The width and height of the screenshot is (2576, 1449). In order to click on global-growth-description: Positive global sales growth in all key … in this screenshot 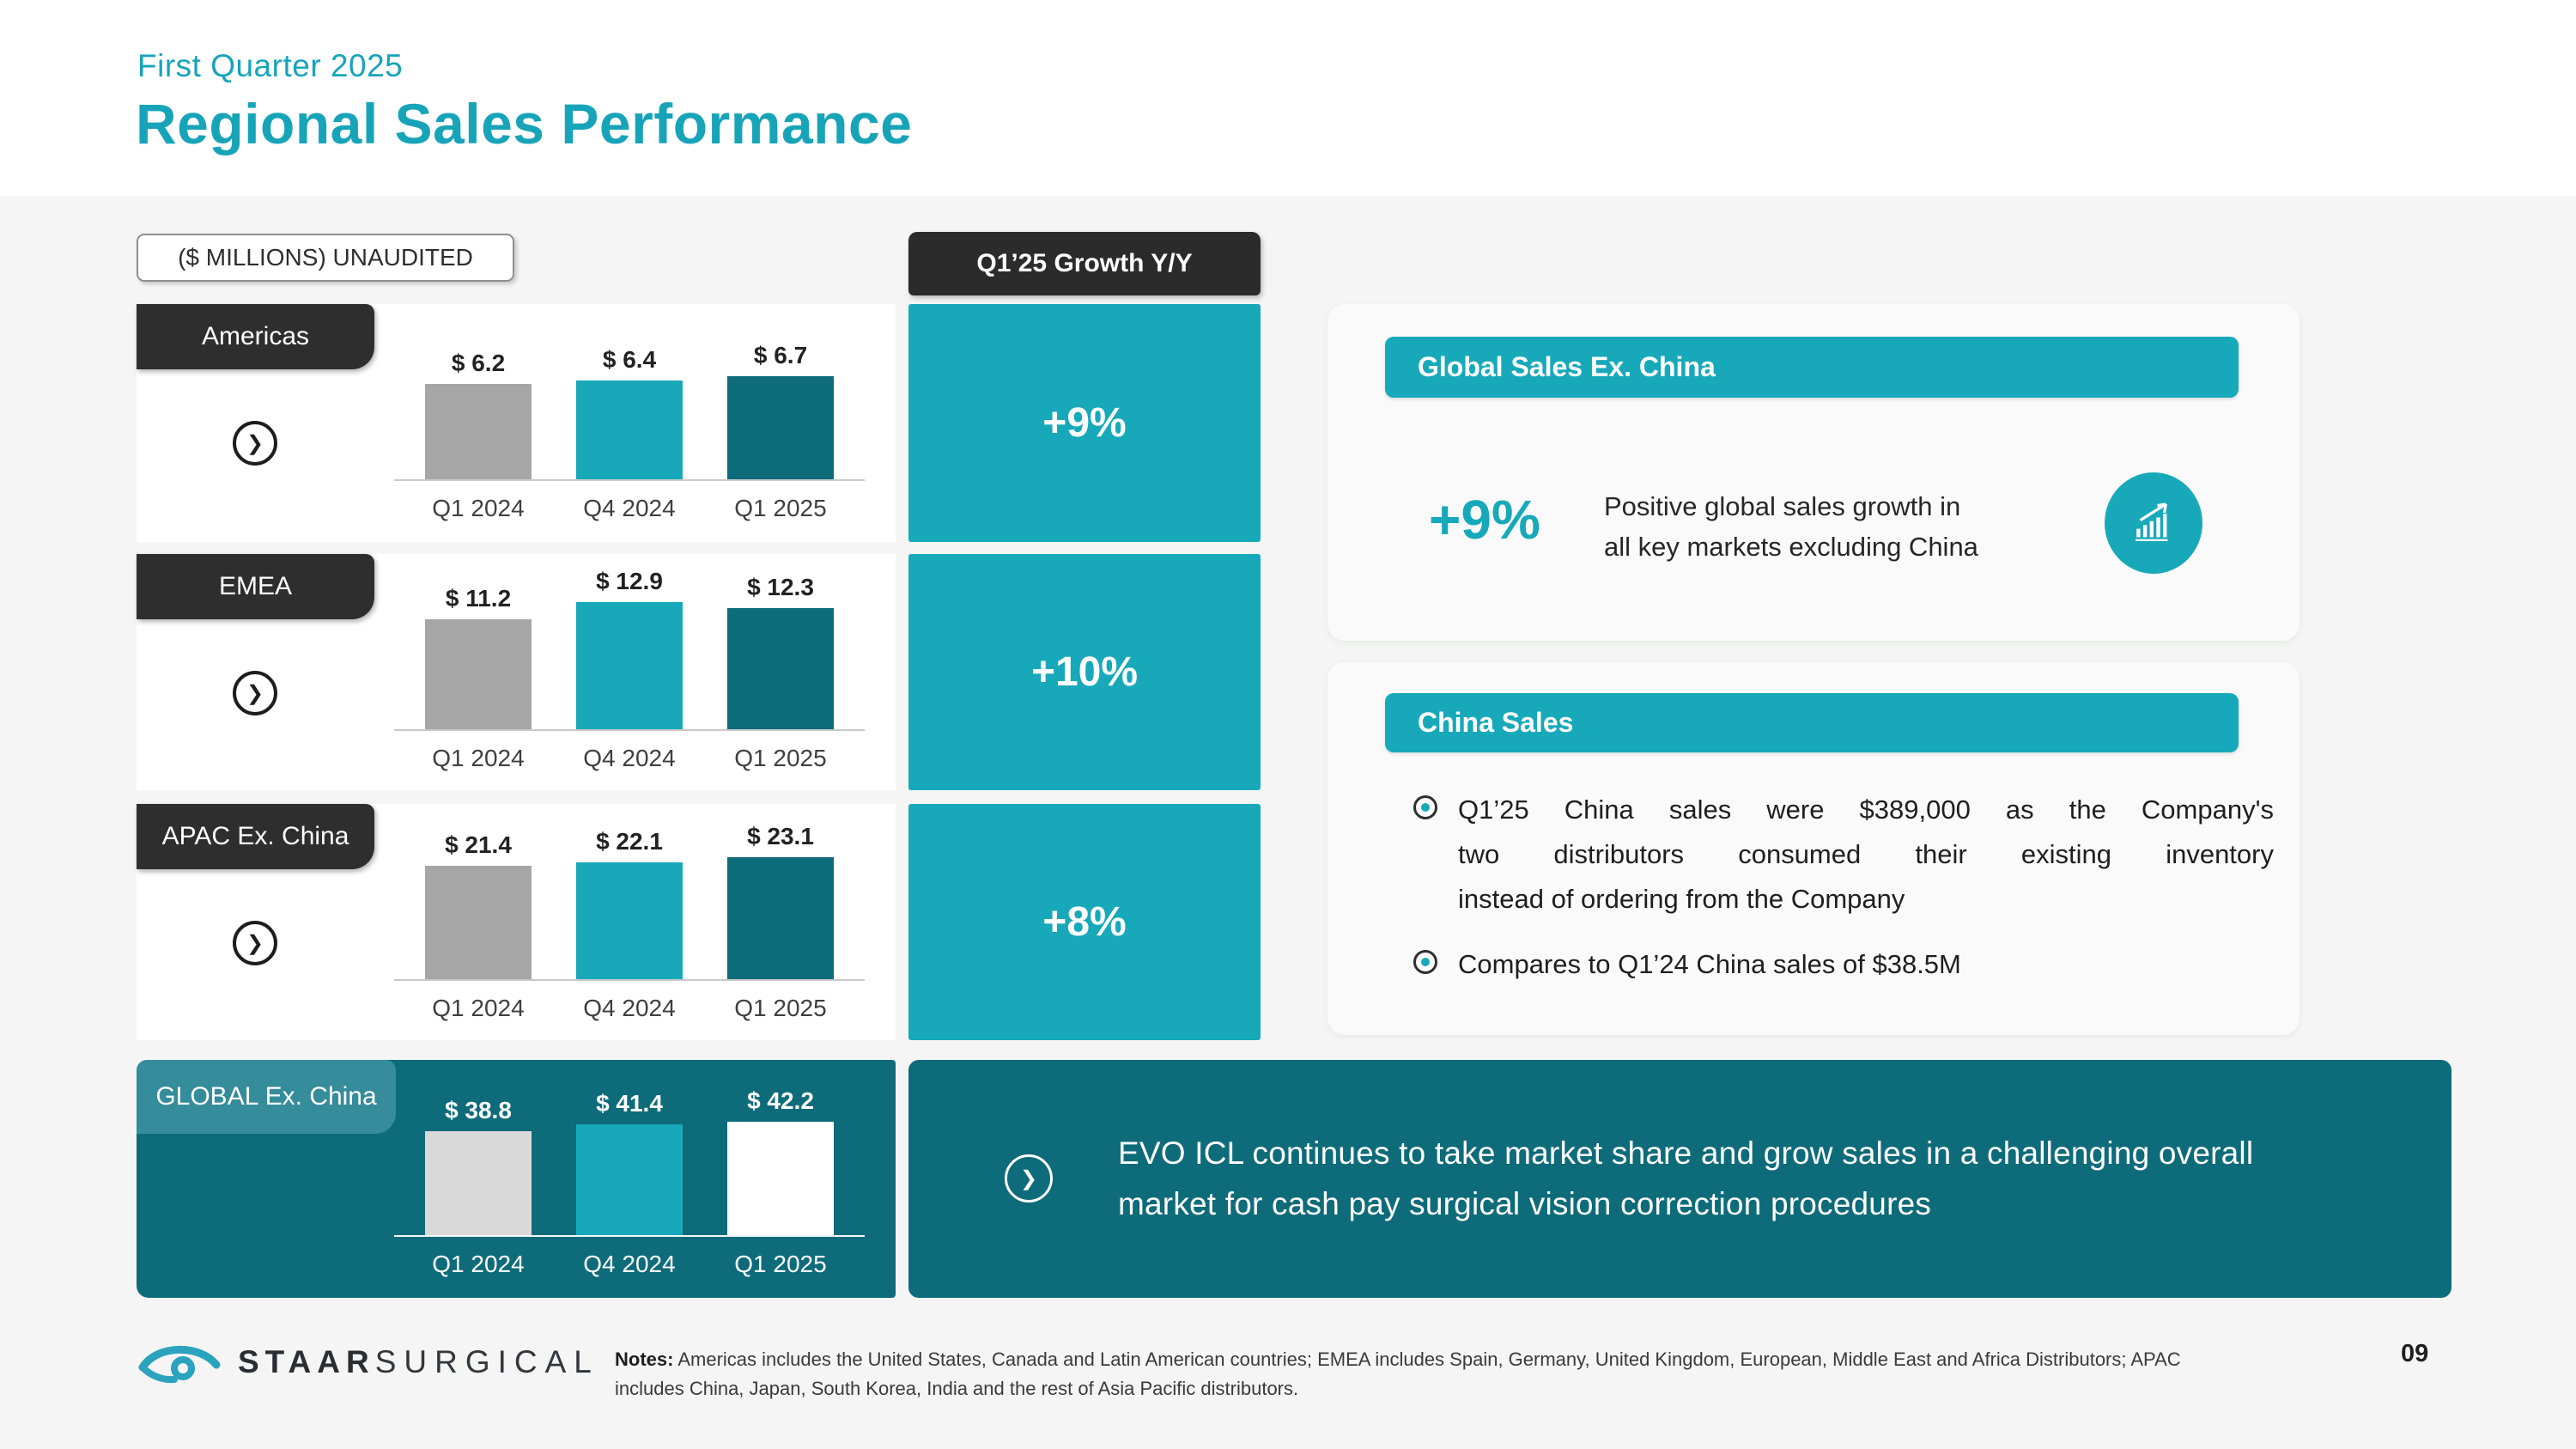, I will do `click(1791, 526)`.